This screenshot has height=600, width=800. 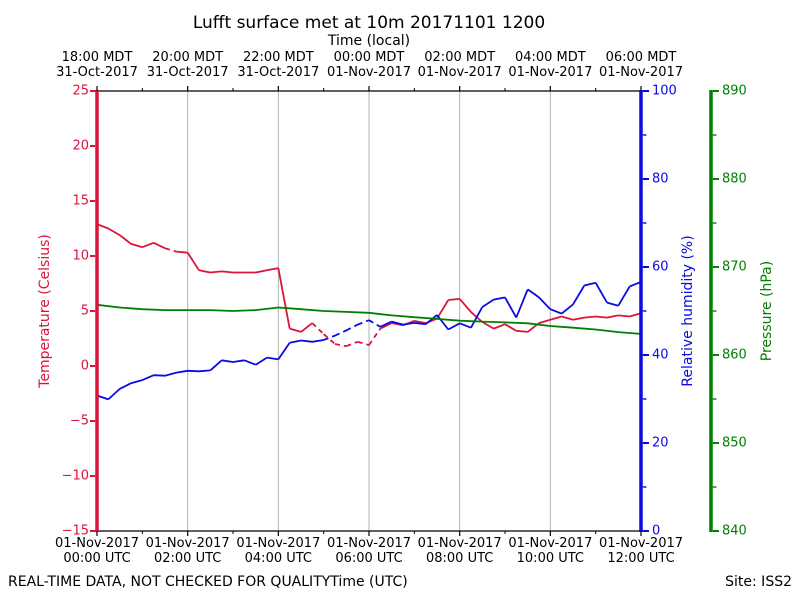 I want to click on bottom-tick-label: 01-Nov-2017 00:00 UTC, so click(x=97, y=551).